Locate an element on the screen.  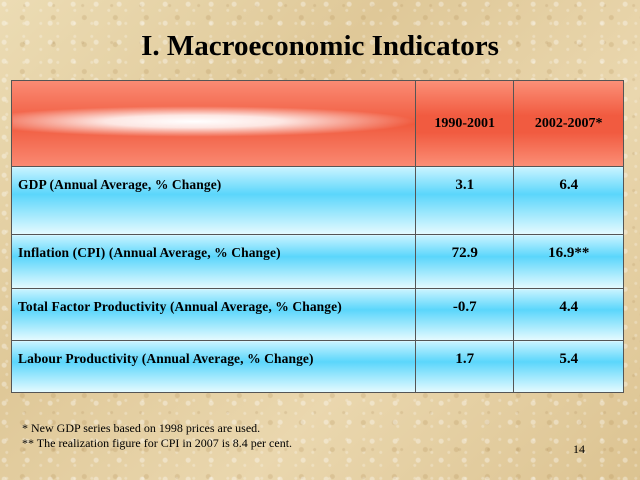
table-row-gdp: GDP (Annual Average, % Change) 3.1 6.4 is located at coordinates (317, 200).